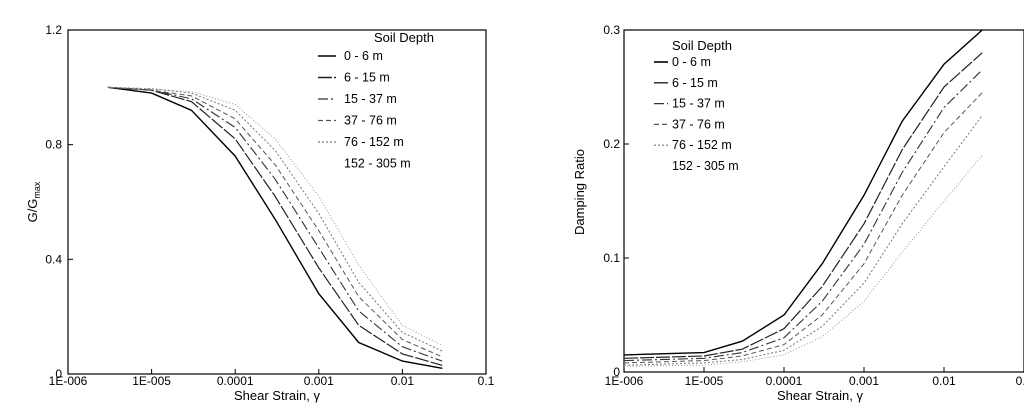  Describe the element at coordinates (611, 30) in the screenshot. I see `y-tick-label: 0.3` at that location.